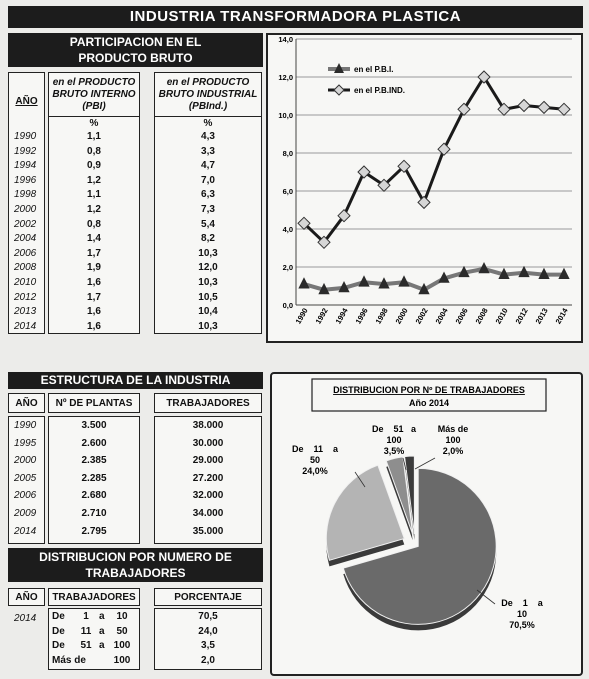  Describe the element at coordinates (94, 646) in the screenshot. I see `dist-trab-range: De 51 a 100` at that location.